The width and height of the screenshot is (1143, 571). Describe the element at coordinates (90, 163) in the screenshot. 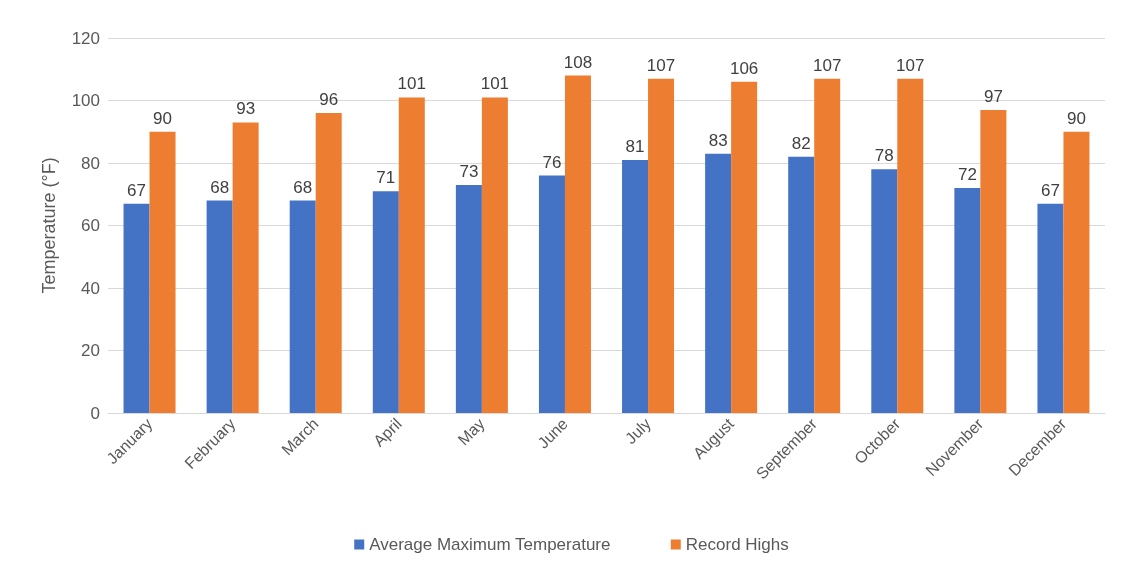

I see `y-tick-label: 80` at that location.